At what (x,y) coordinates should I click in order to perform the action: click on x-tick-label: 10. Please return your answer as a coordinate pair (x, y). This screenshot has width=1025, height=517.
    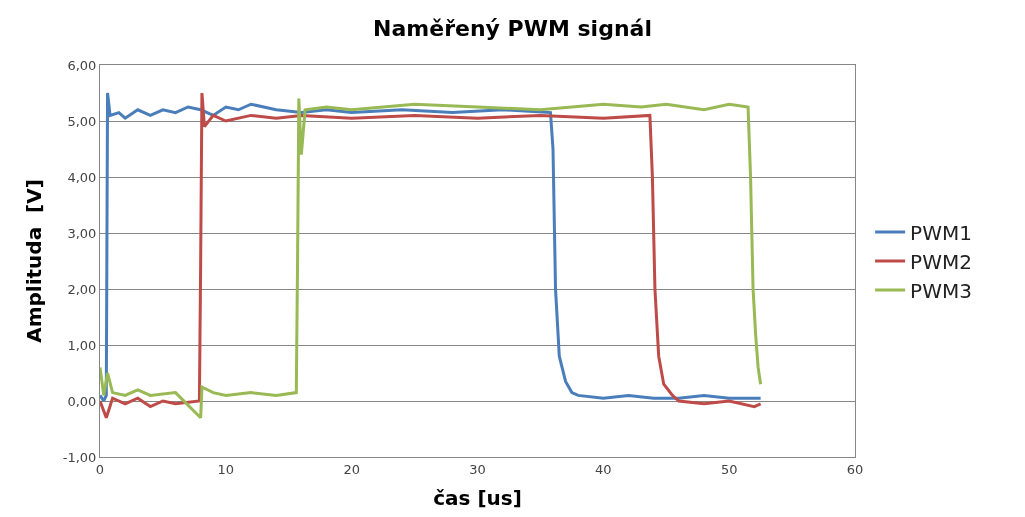
    Looking at the image, I should click on (226, 469).